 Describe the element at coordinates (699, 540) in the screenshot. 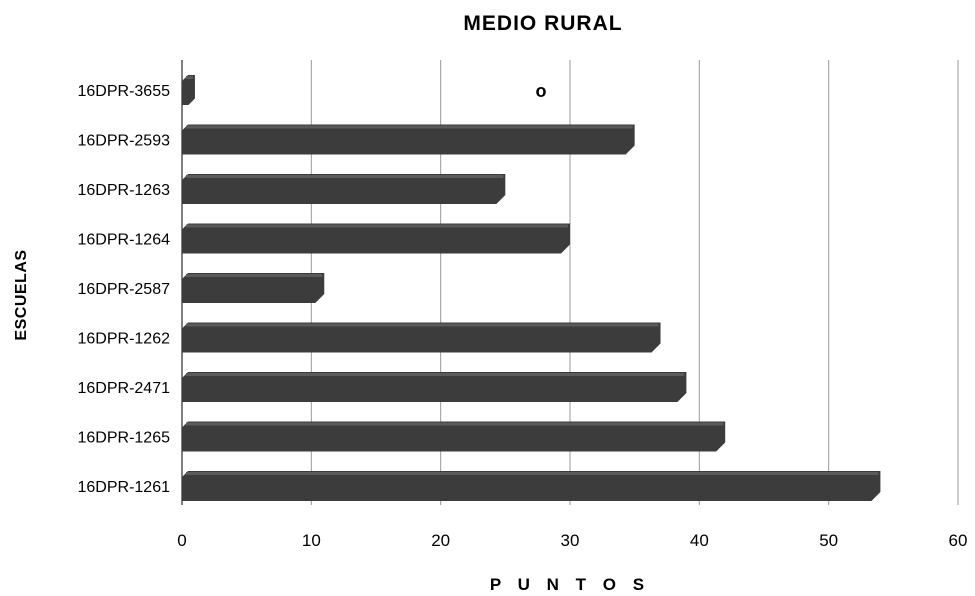

I see `x-tick-label: 40` at that location.